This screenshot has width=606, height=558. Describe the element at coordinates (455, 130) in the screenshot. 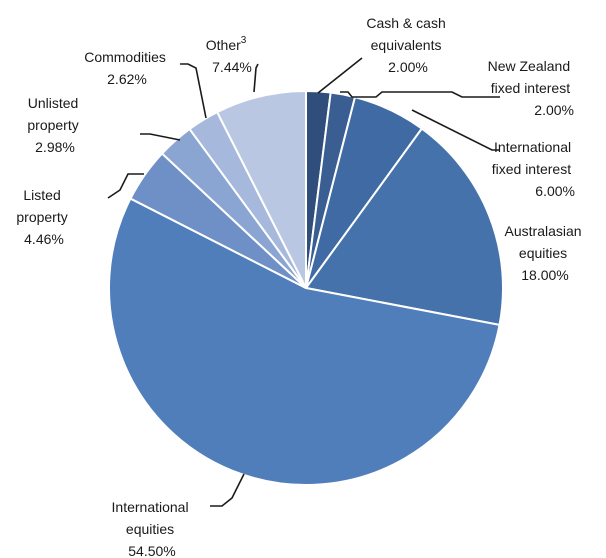

I see `leader-line-intl-fixed` at that location.